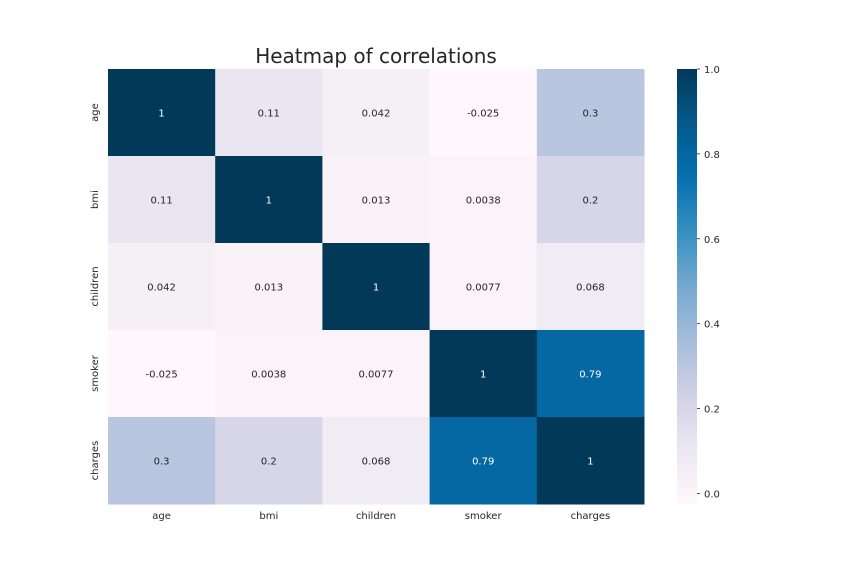  I want to click on heatmap-cell-charges-age, so click(162, 461).